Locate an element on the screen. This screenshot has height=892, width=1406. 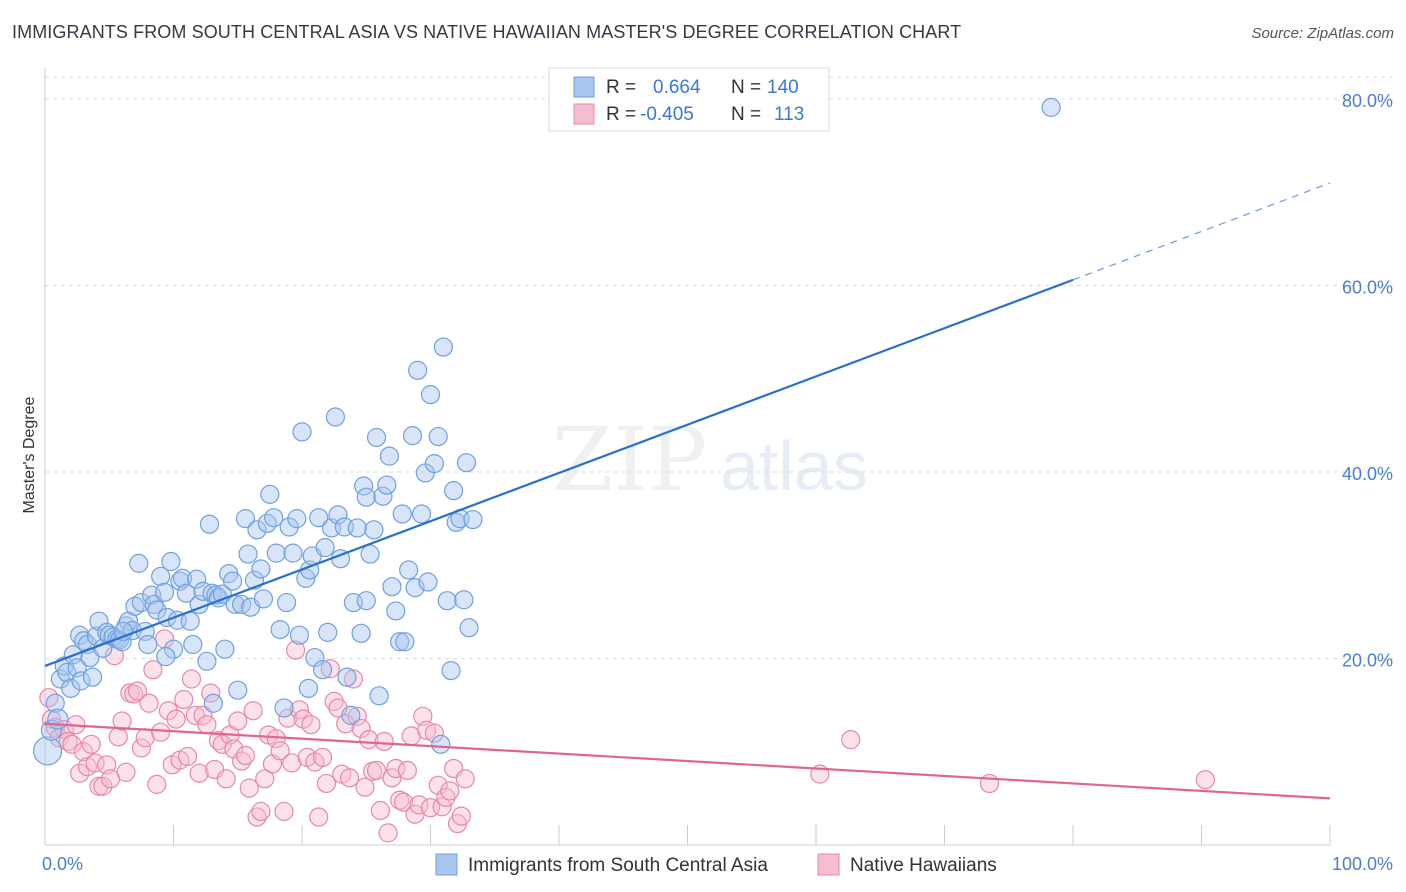
legend-r-value-blue: 0.664 is located at coordinates (677, 87).